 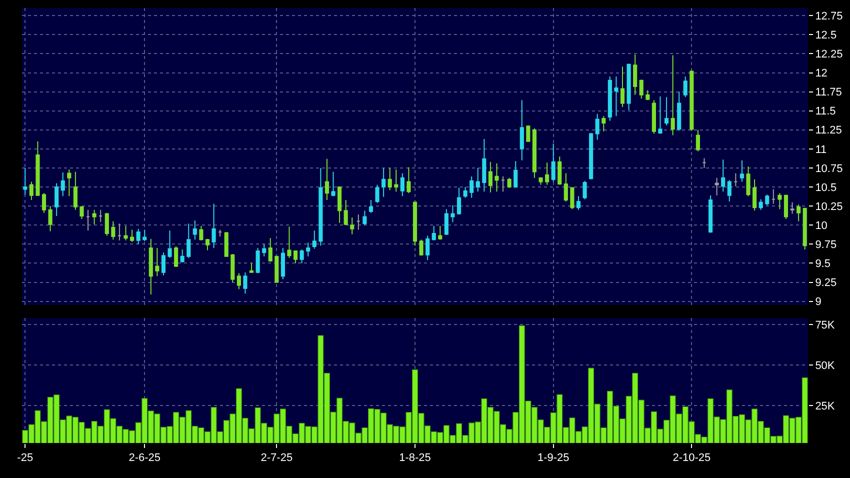 What do you see at coordinates (691, 458) in the screenshot?
I see `x-tick-label: 2-10-25` at bounding box center [691, 458].